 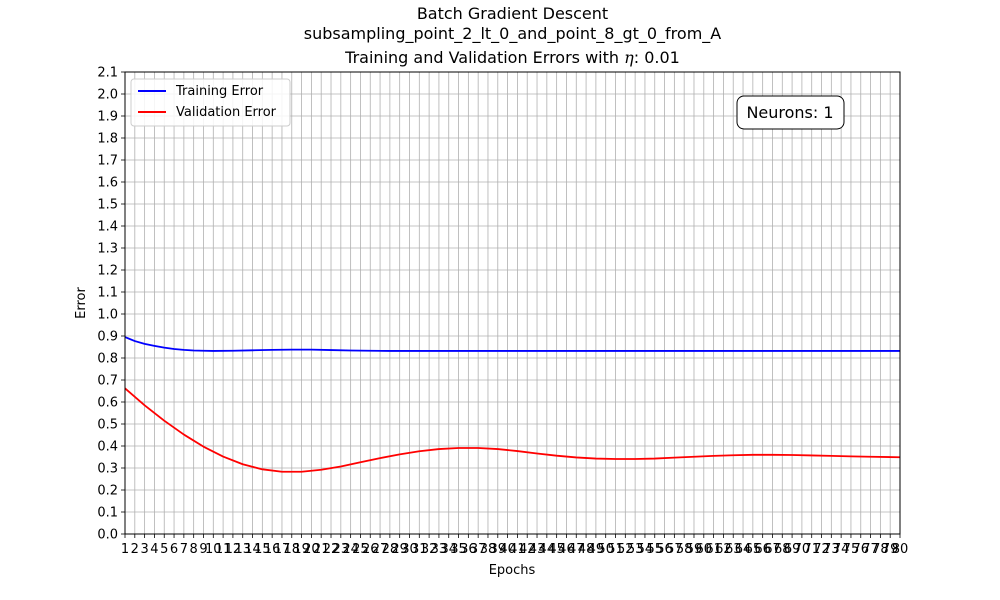 What do you see at coordinates (517, 549) in the screenshot?
I see `x-tick-label: 41` at bounding box center [517, 549].